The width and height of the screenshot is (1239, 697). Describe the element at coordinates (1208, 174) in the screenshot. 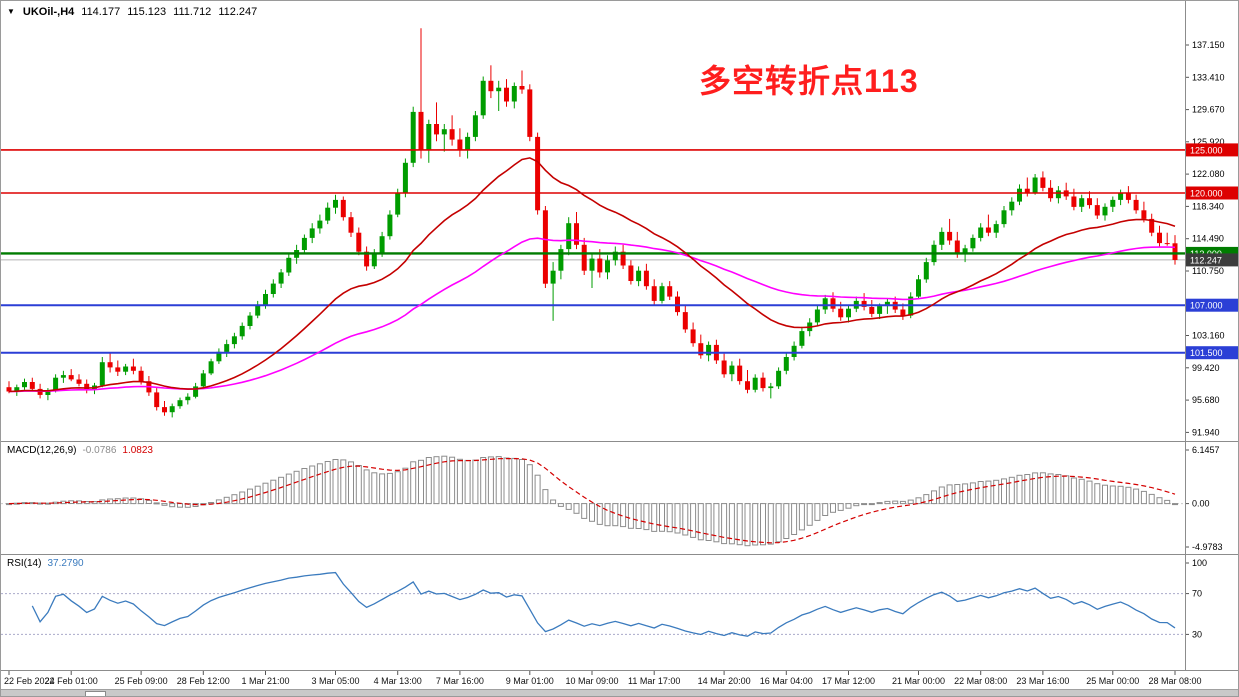

I see `price-axis-label: 122.080` at that location.